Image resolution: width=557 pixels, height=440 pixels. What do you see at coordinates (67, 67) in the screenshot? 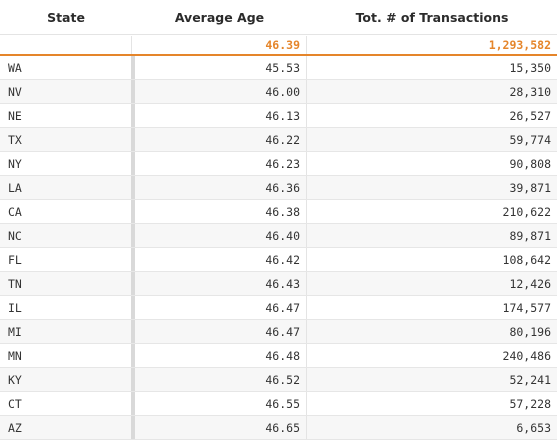
I see `state-cell: WA` at bounding box center [67, 67].